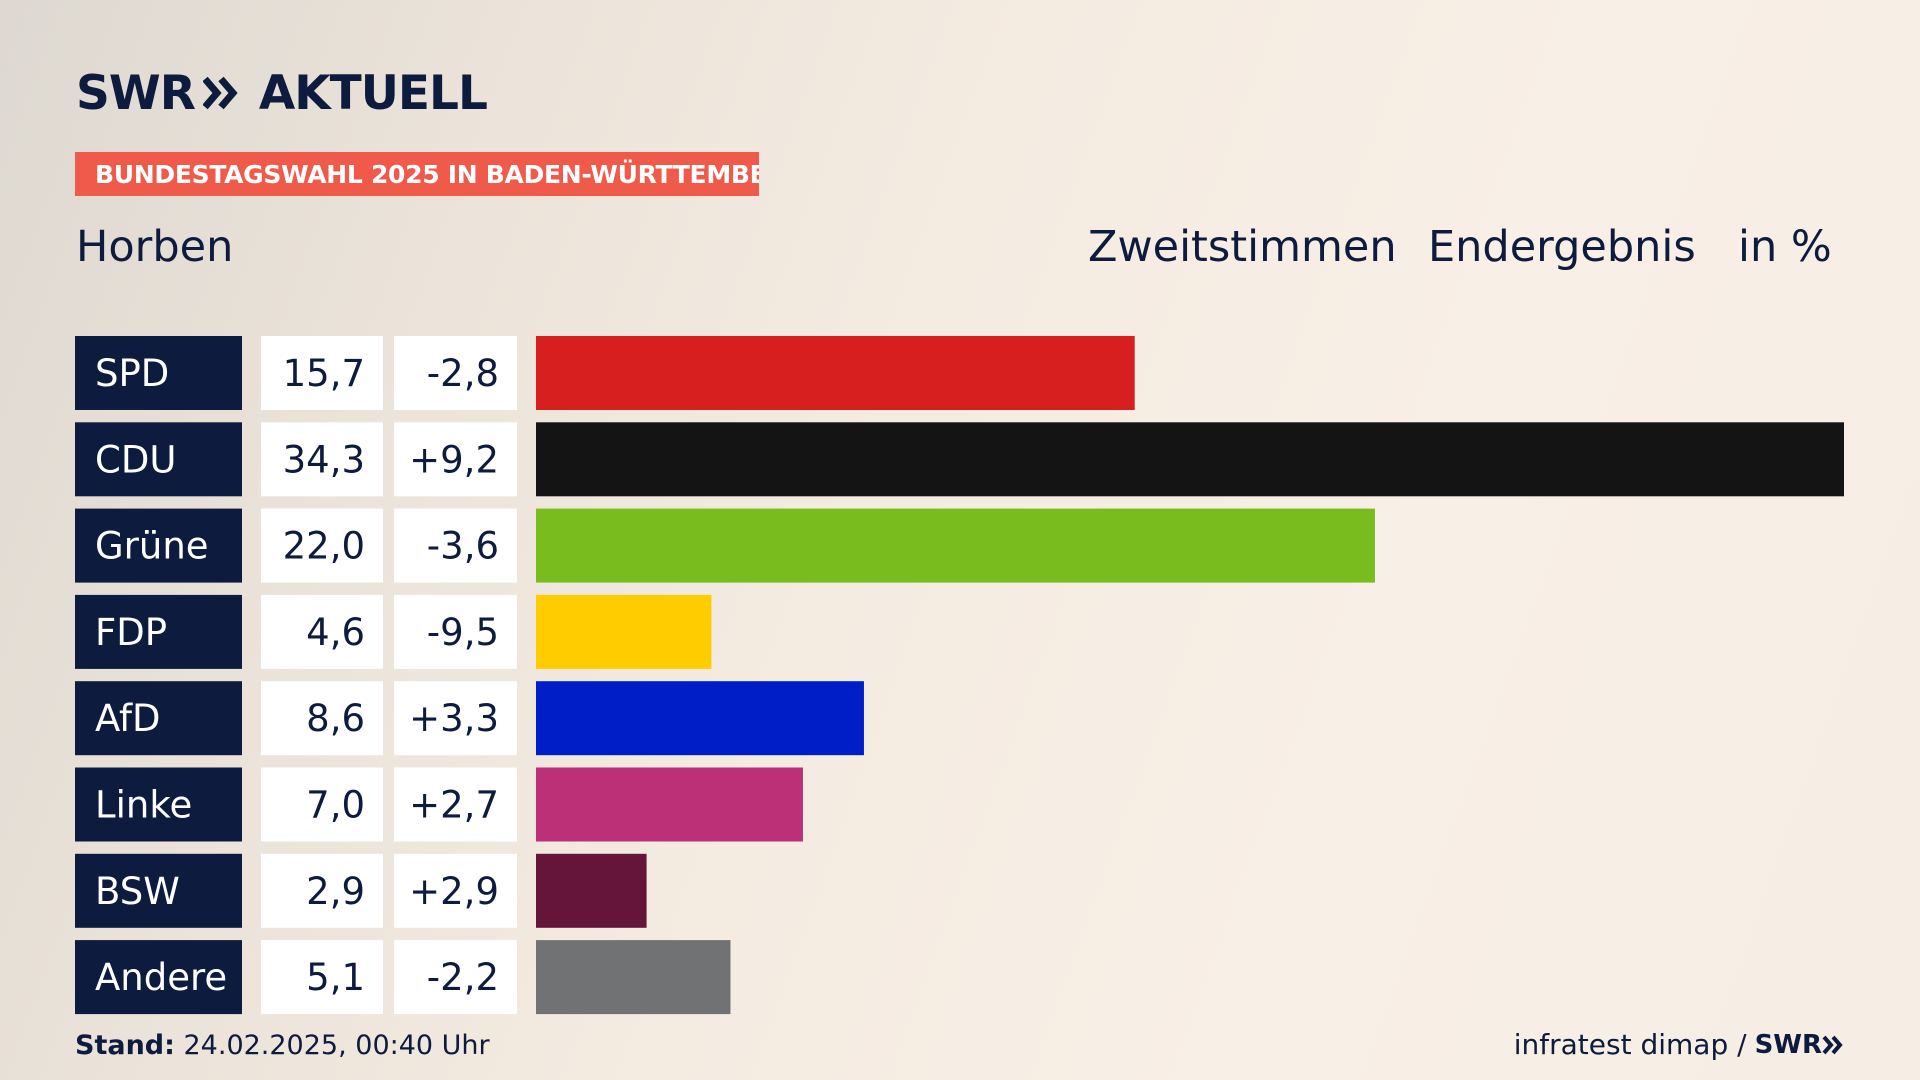 The height and width of the screenshot is (1080, 1920). I want to click on value-label: 34,3, so click(324, 459).